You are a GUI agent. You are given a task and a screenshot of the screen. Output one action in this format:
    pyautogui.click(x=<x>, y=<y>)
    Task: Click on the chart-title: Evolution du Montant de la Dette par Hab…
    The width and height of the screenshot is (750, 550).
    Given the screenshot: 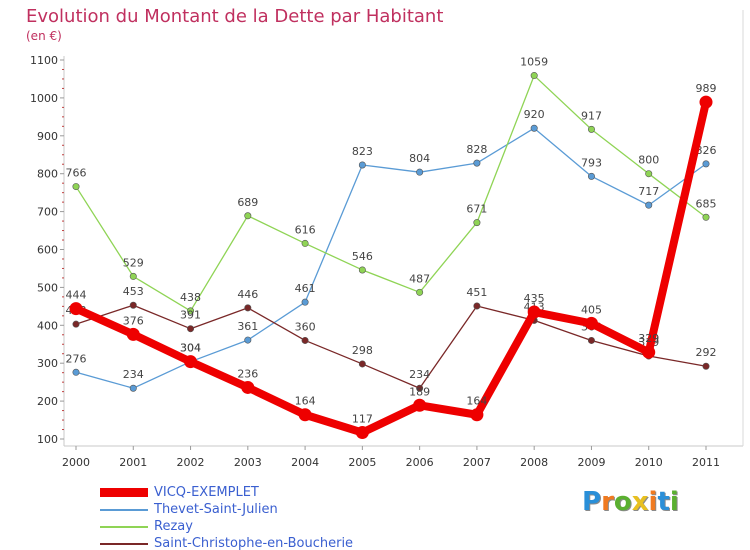 What is the action you would take?
    pyautogui.click(x=235, y=16)
    